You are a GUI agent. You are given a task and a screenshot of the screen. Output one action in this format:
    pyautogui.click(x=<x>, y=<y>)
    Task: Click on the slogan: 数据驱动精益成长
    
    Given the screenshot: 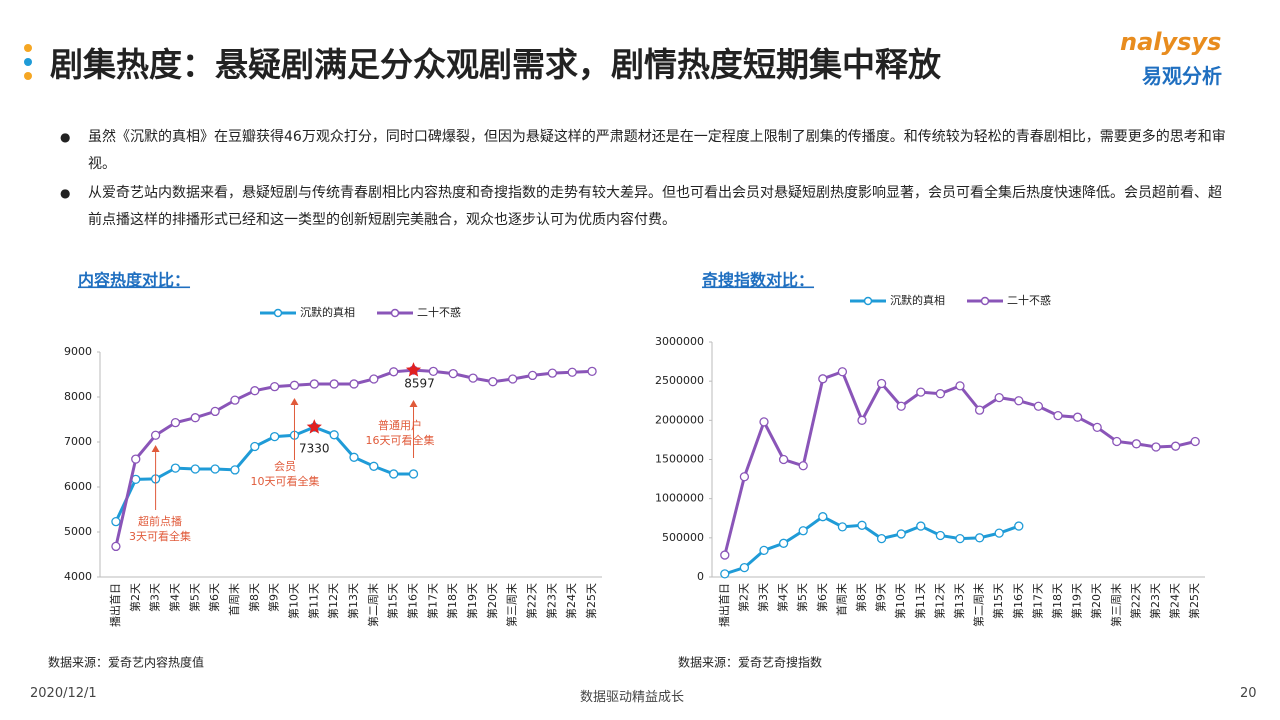 What is the action you would take?
    pyautogui.click(x=632, y=697)
    